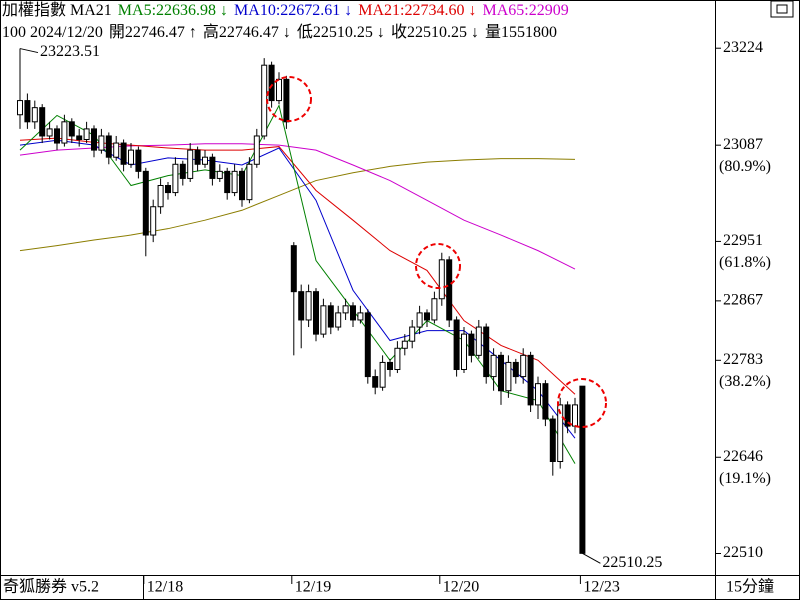 The height and width of the screenshot is (600, 800). What do you see at coordinates (750, 587) in the screenshot?
I see `footer-right: 15分鐘` at bounding box center [750, 587].